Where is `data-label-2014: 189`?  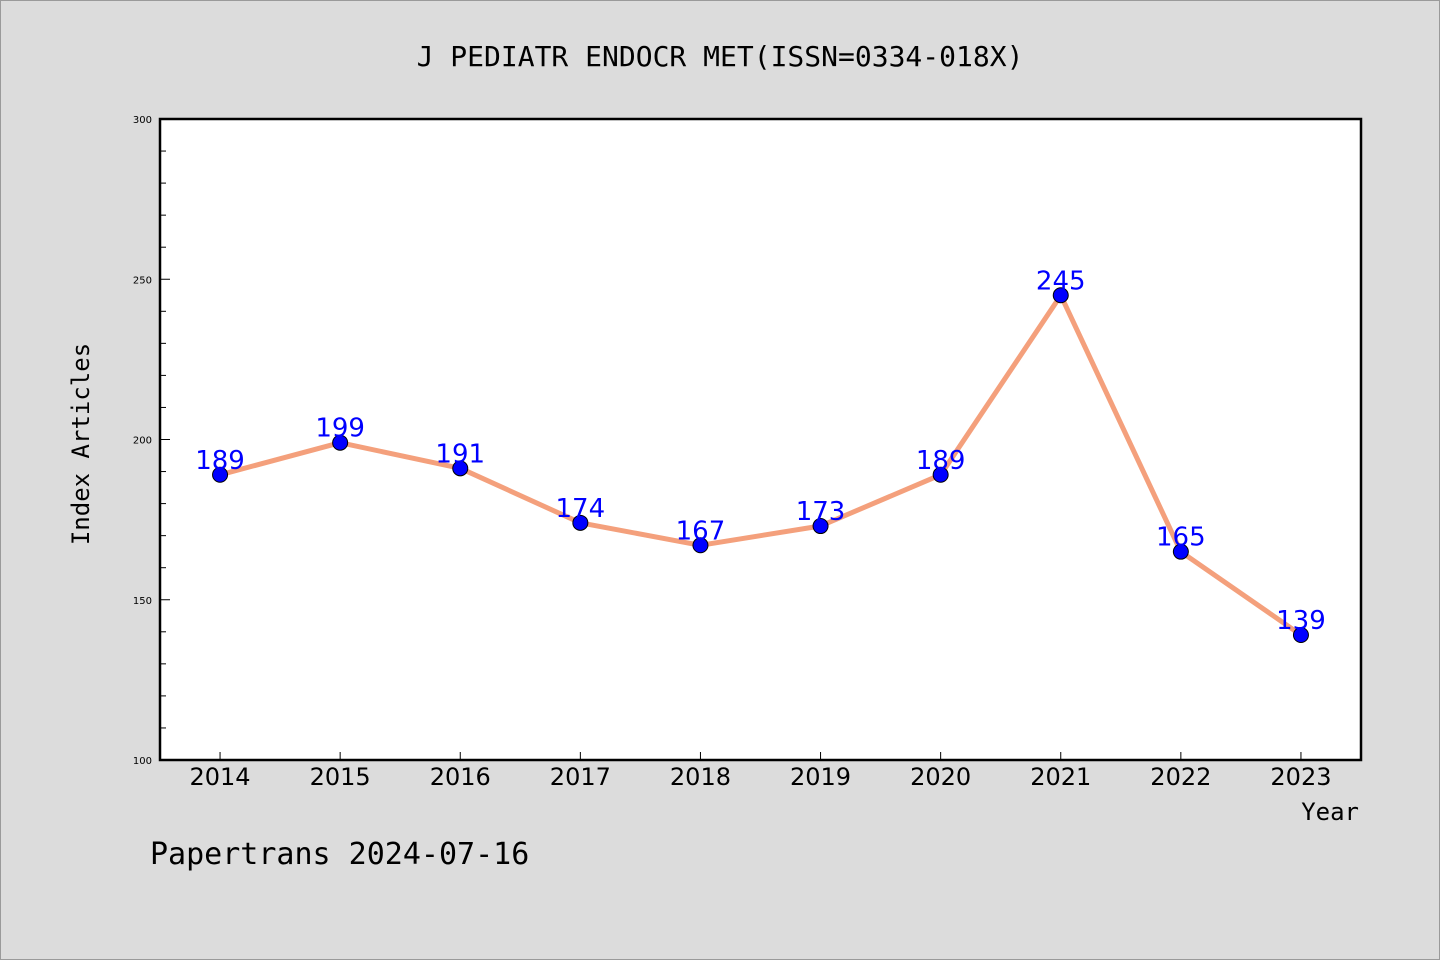
data-label-2014: 189 is located at coordinates (220, 461).